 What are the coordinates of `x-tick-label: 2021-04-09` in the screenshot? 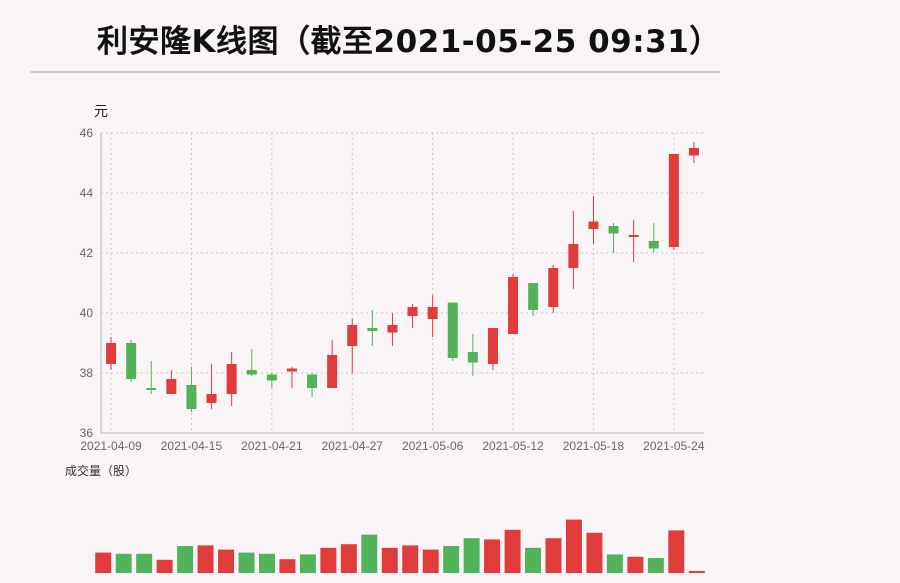 It's located at (111, 446).